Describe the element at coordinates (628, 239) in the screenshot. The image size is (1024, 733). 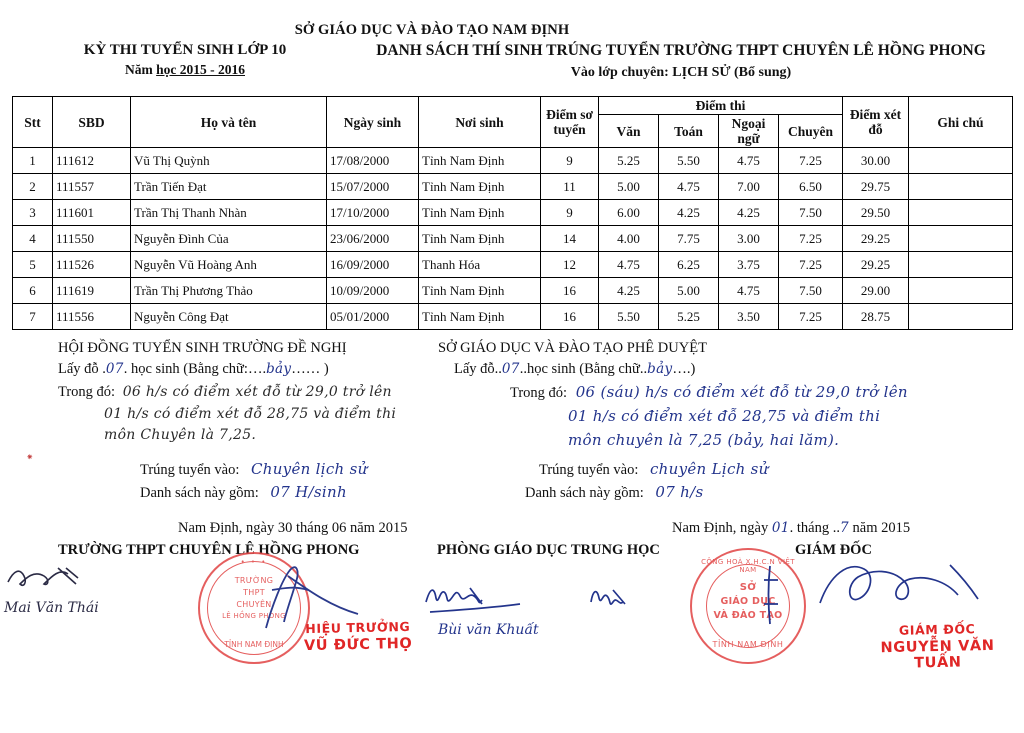
I see `cell-van: 4.00` at that location.